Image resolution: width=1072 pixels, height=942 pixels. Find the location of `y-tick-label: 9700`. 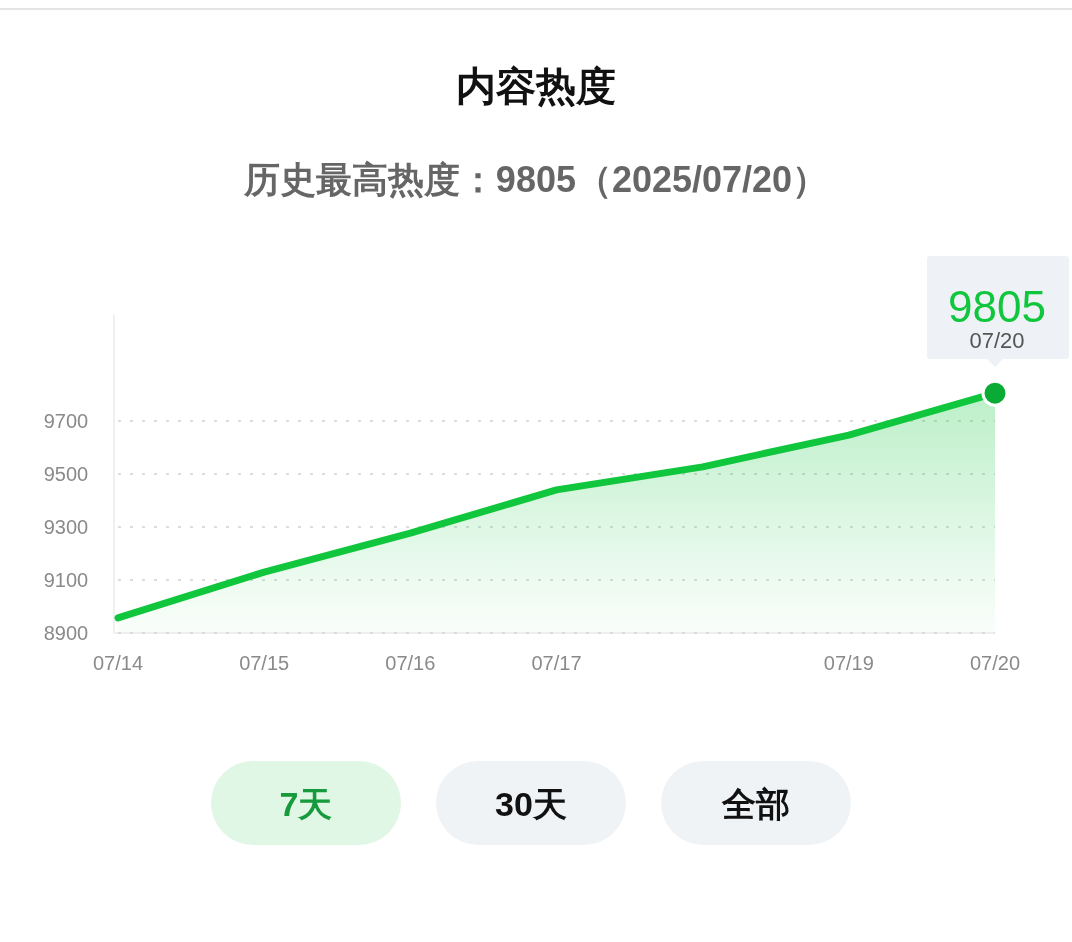

y-tick-label: 9700 is located at coordinates (66, 421).